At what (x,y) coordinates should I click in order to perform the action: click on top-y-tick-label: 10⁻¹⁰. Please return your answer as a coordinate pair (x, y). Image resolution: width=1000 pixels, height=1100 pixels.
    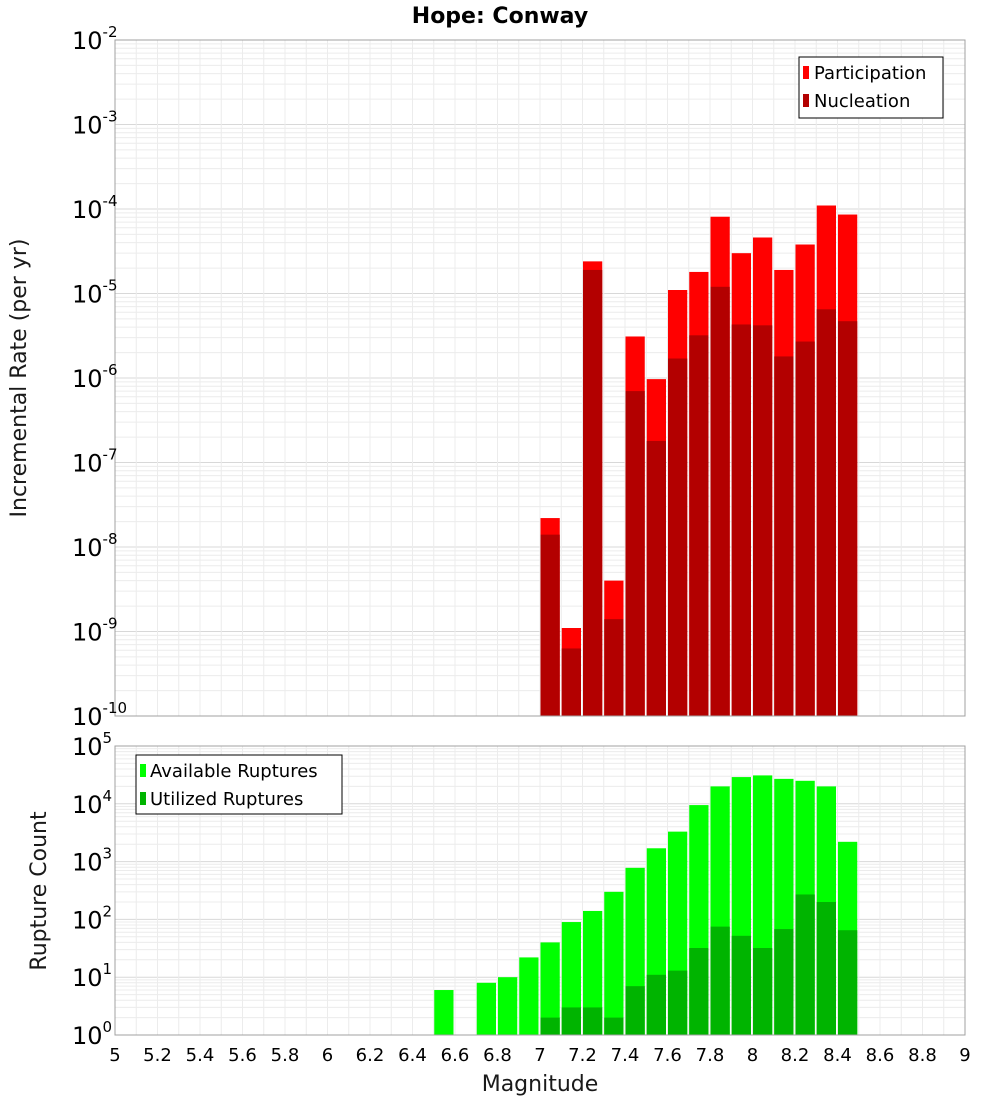
    Looking at the image, I should click on (99, 715).